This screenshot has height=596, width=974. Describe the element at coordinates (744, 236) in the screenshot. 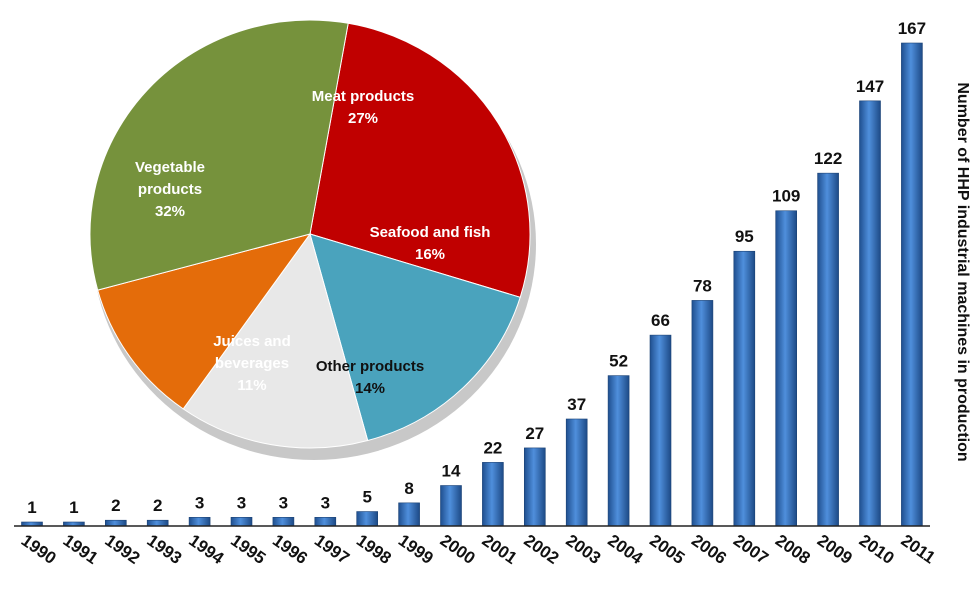

I see `bar-value-label: 95` at that location.